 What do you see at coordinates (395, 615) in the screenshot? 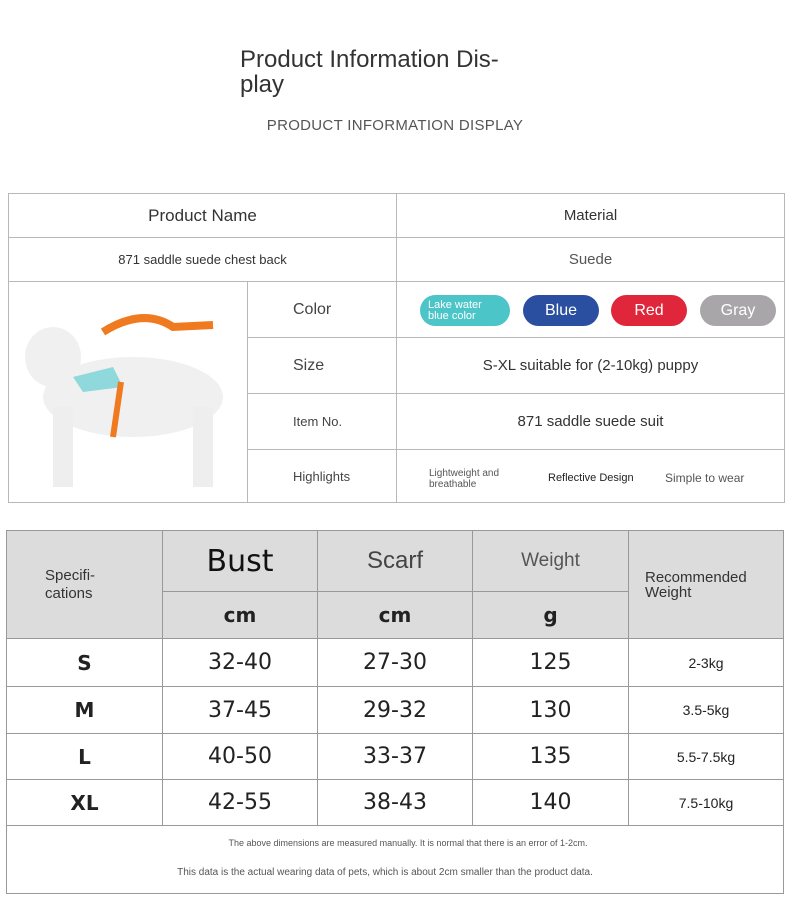
I see `scarf-unit: cm` at bounding box center [395, 615].